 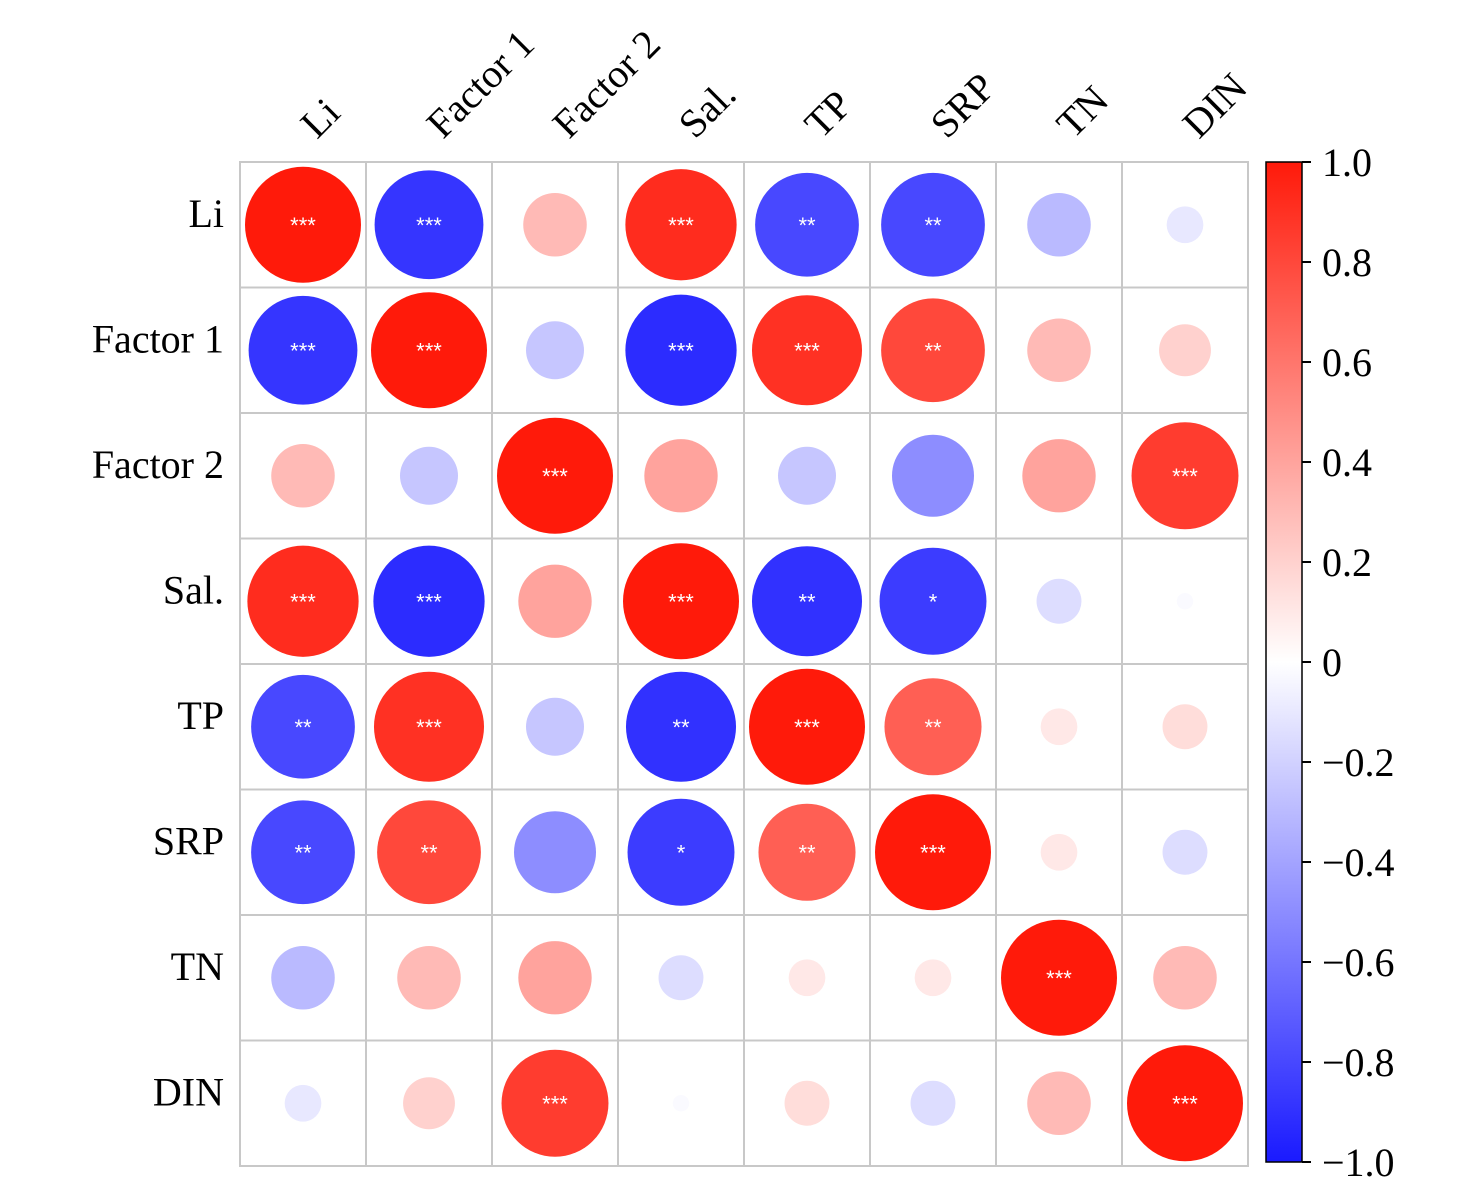 I want to click on y-axis-label: DIN, so click(x=188, y=1091).